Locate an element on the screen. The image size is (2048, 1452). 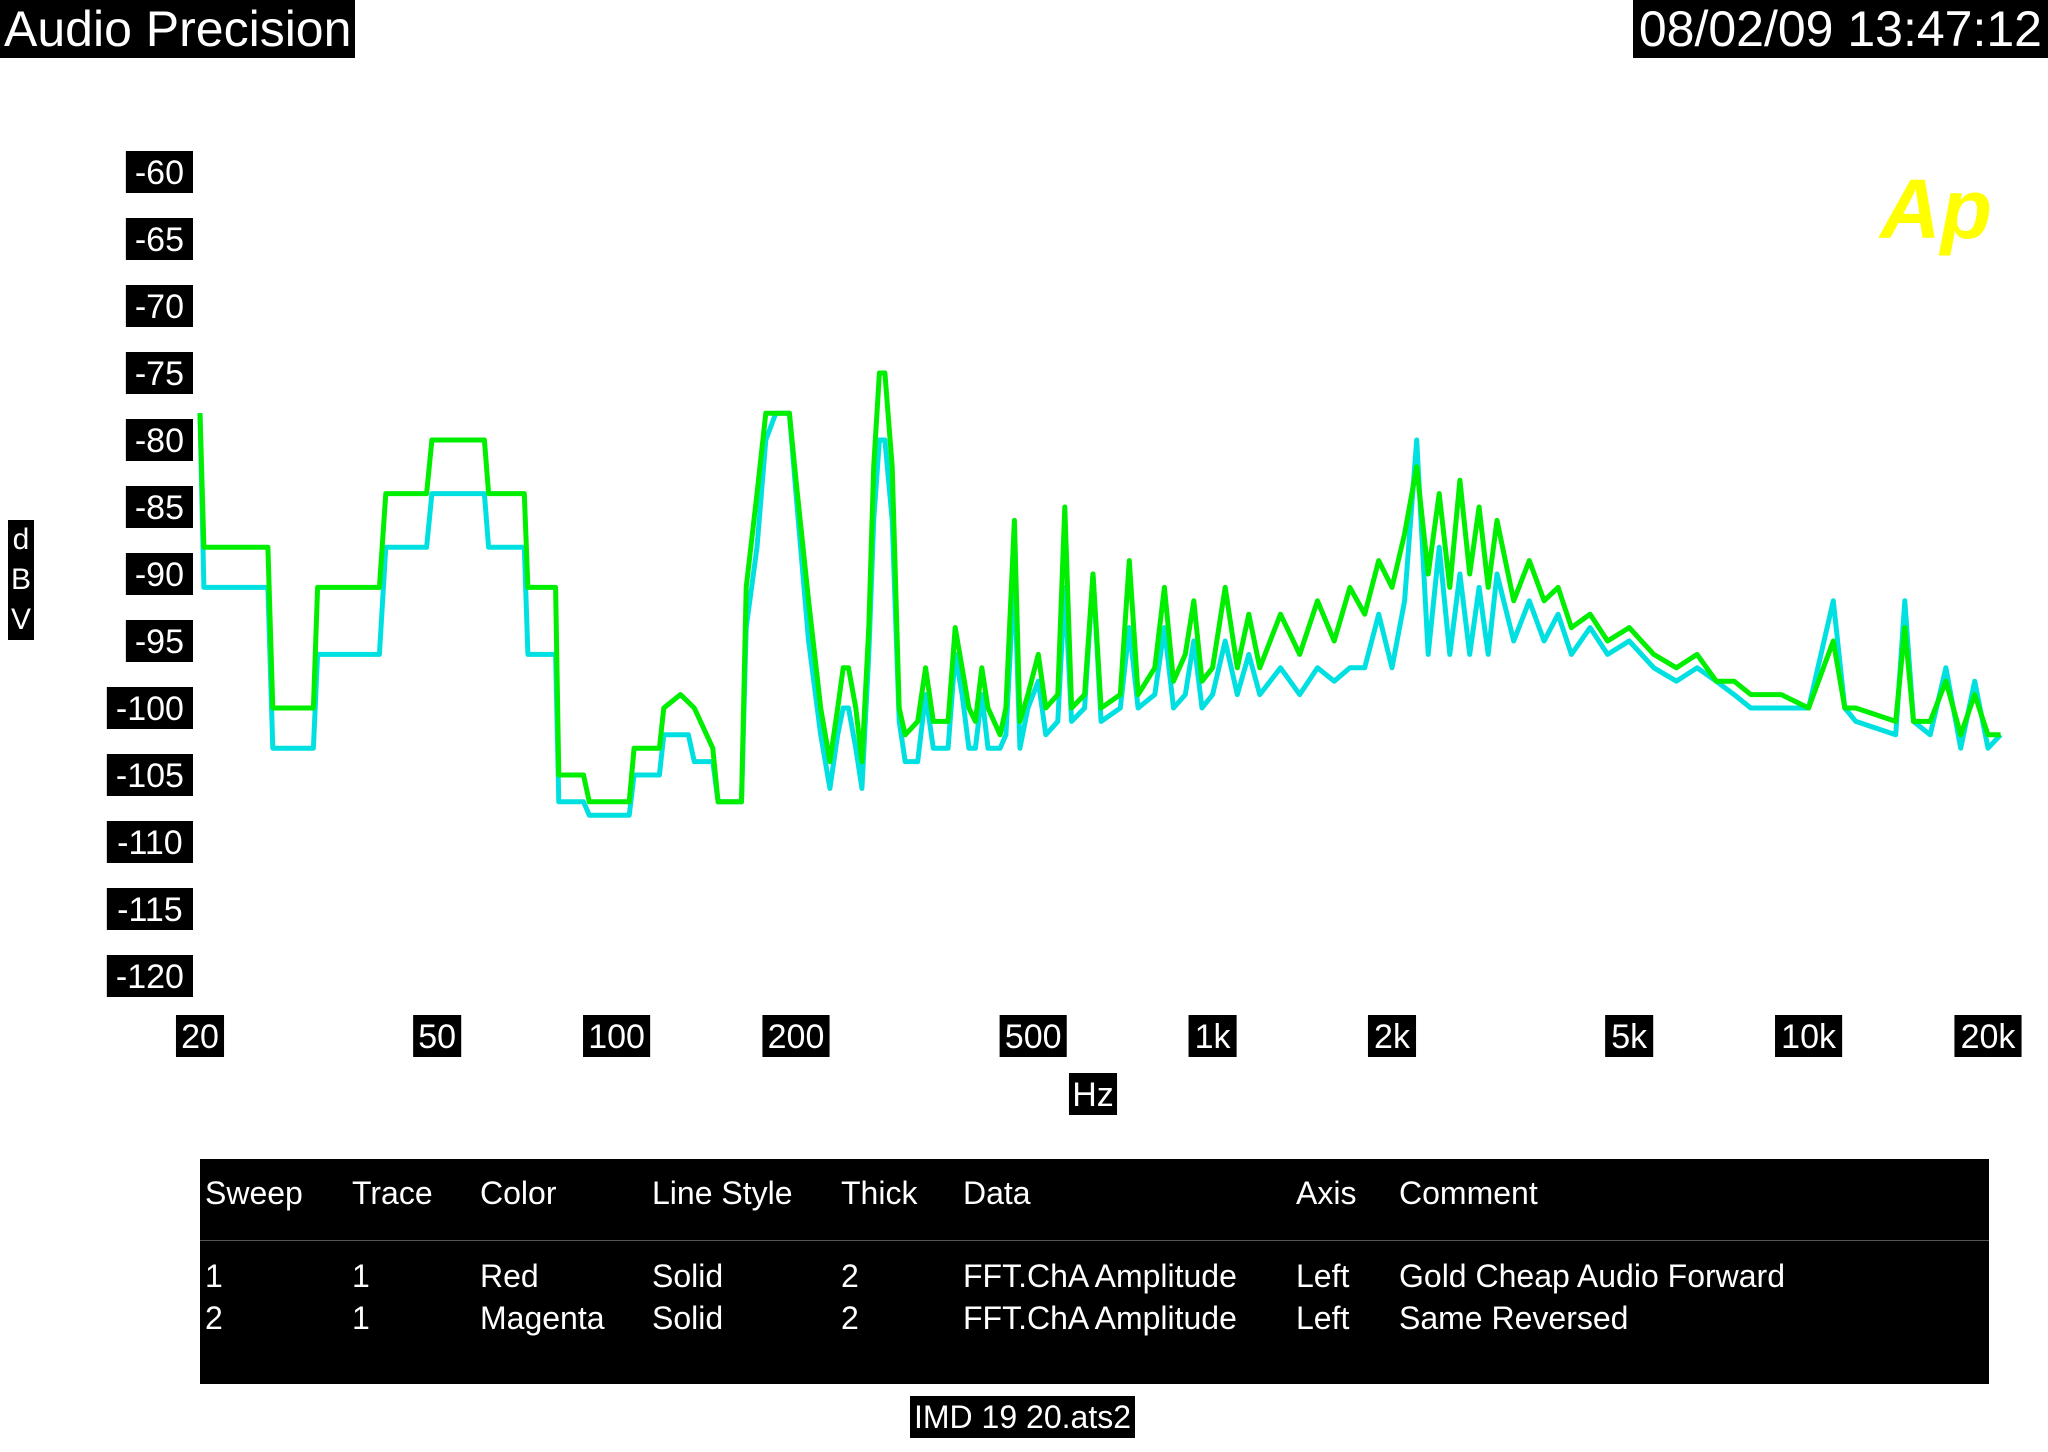
svg-text: -100 is located at coordinates (150, 709).